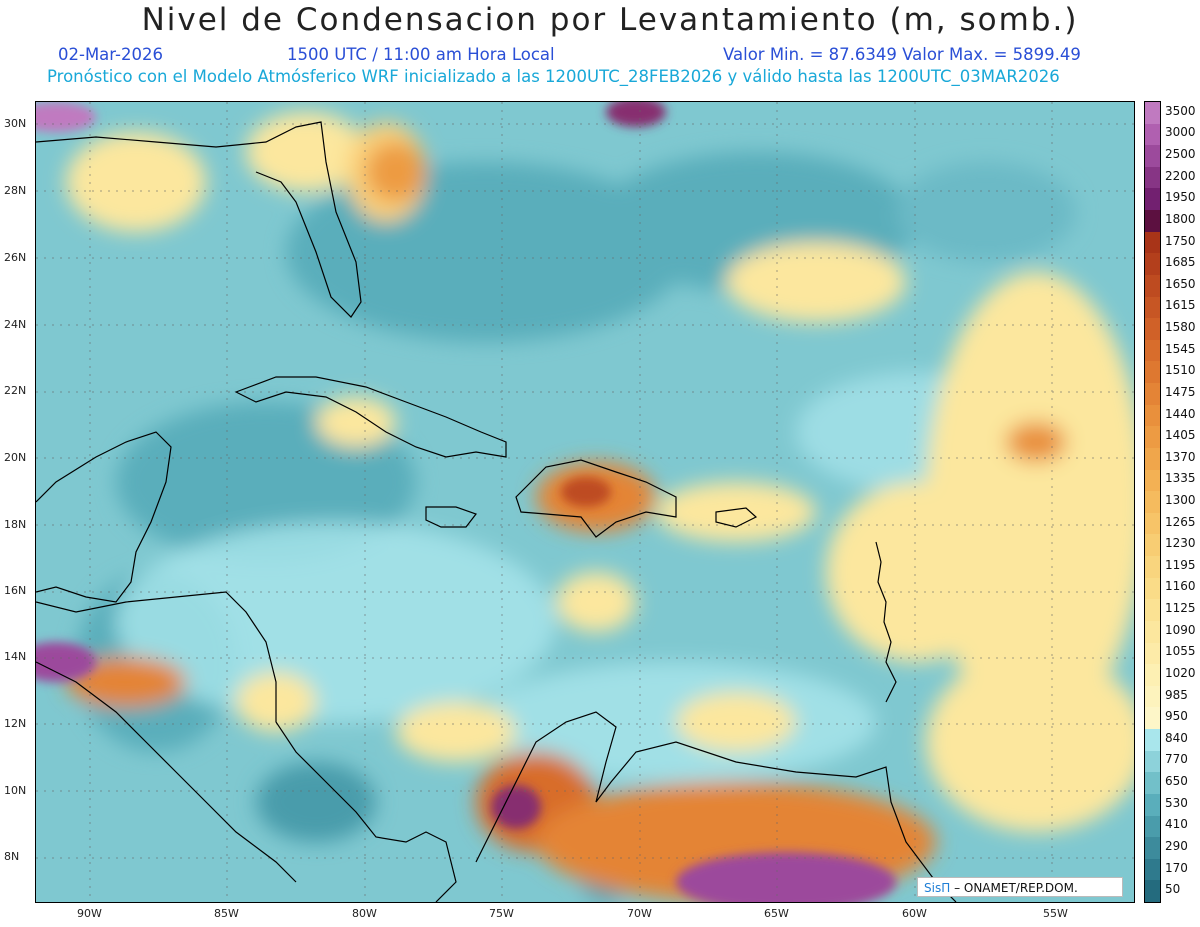 This screenshot has height=927, width=1200. What do you see at coordinates (1176, 737) in the screenshot?
I see `legend-label: 840` at bounding box center [1176, 737].